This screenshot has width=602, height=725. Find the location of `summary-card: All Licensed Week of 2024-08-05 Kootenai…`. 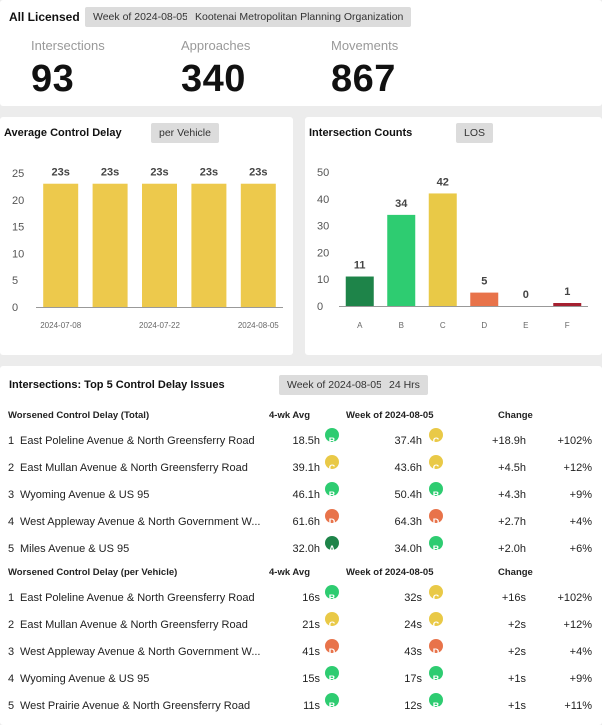

summary-card: All Licensed Week of 2024-08-05 Kootenai… is located at coordinates (301, 53).